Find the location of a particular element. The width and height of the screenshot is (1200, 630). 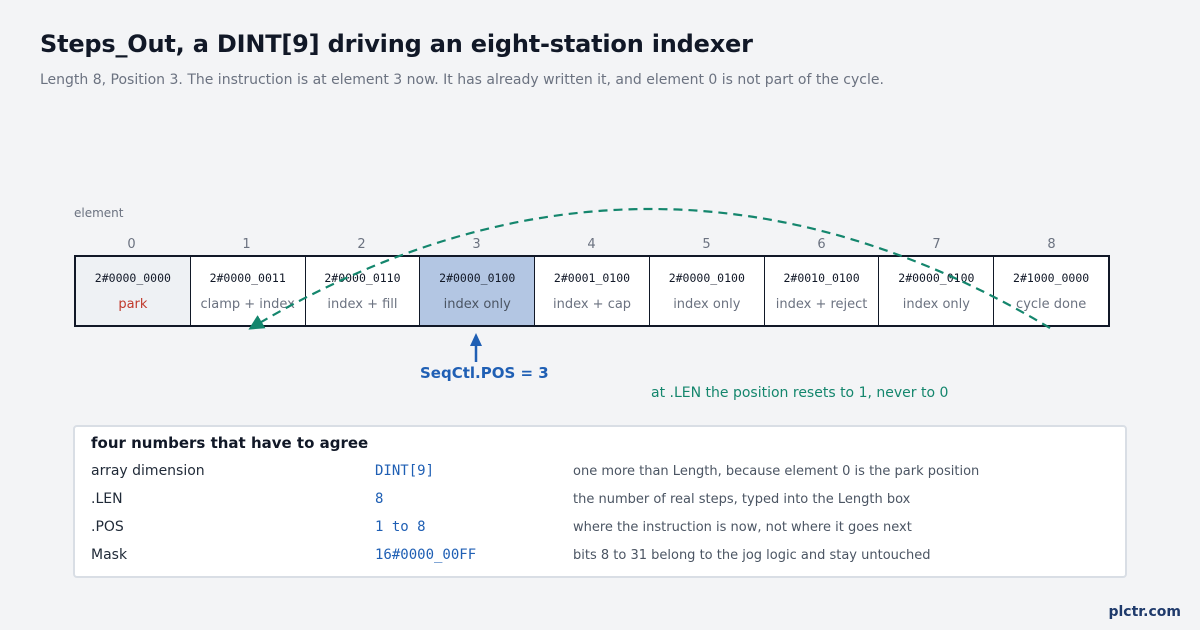

position-pointer-arrow is located at coordinates (476, 347).